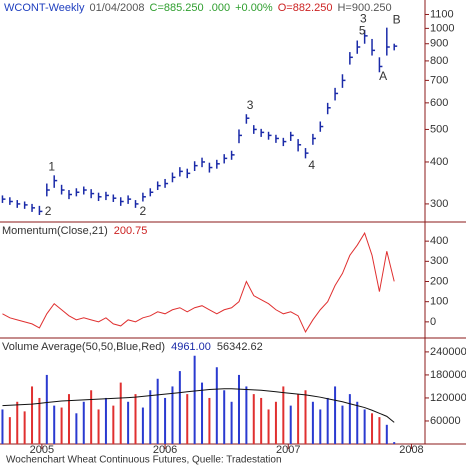  I want to click on x-tick-label: 2007, so click(288, 450).